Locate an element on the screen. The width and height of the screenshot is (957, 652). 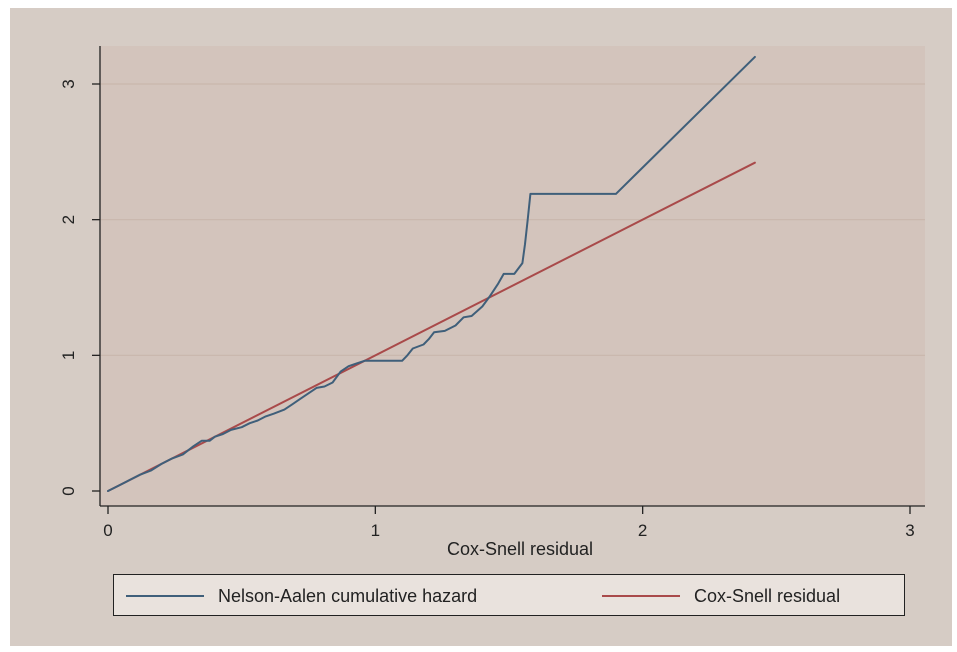
y-tick-label-0: 0 is located at coordinates (68, 490).